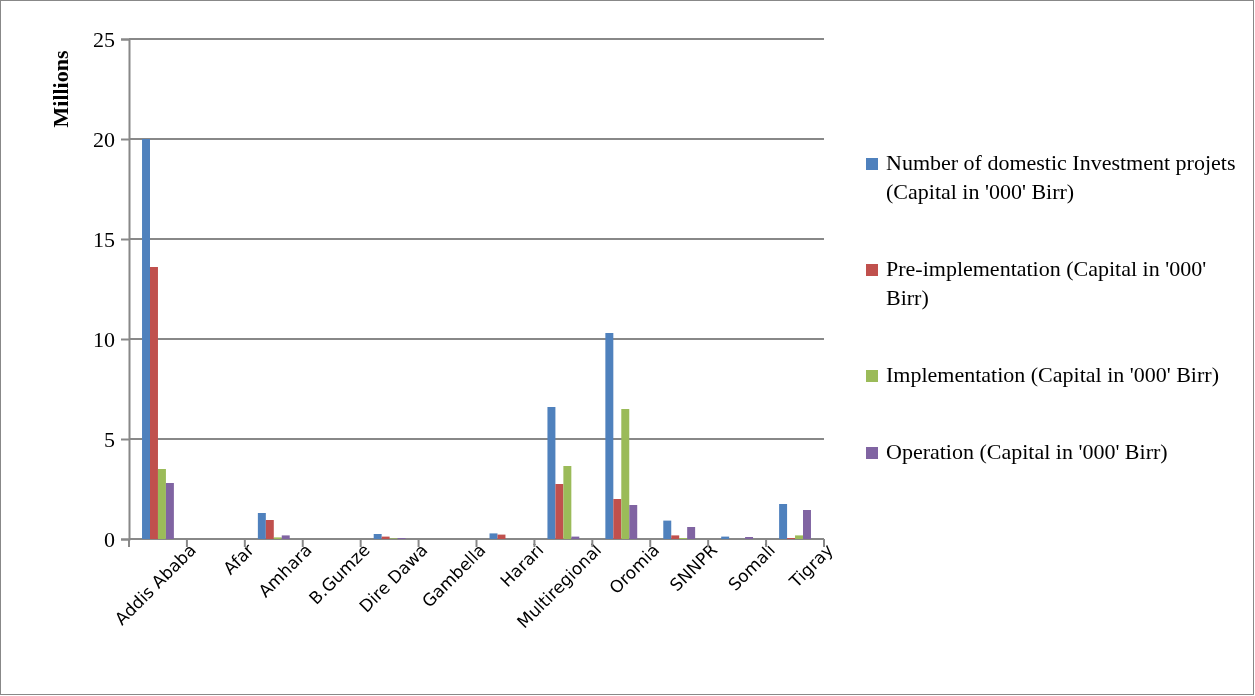 This screenshot has height=696, width=1255. Describe the element at coordinates (109, 539) in the screenshot. I see `y-tick-label: 0` at that location.